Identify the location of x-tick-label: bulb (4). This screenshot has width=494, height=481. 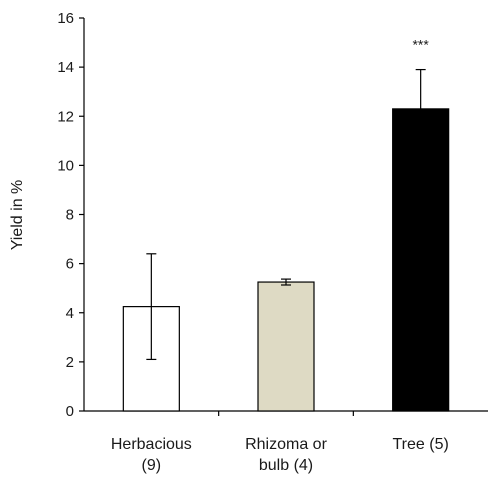
(286, 465).